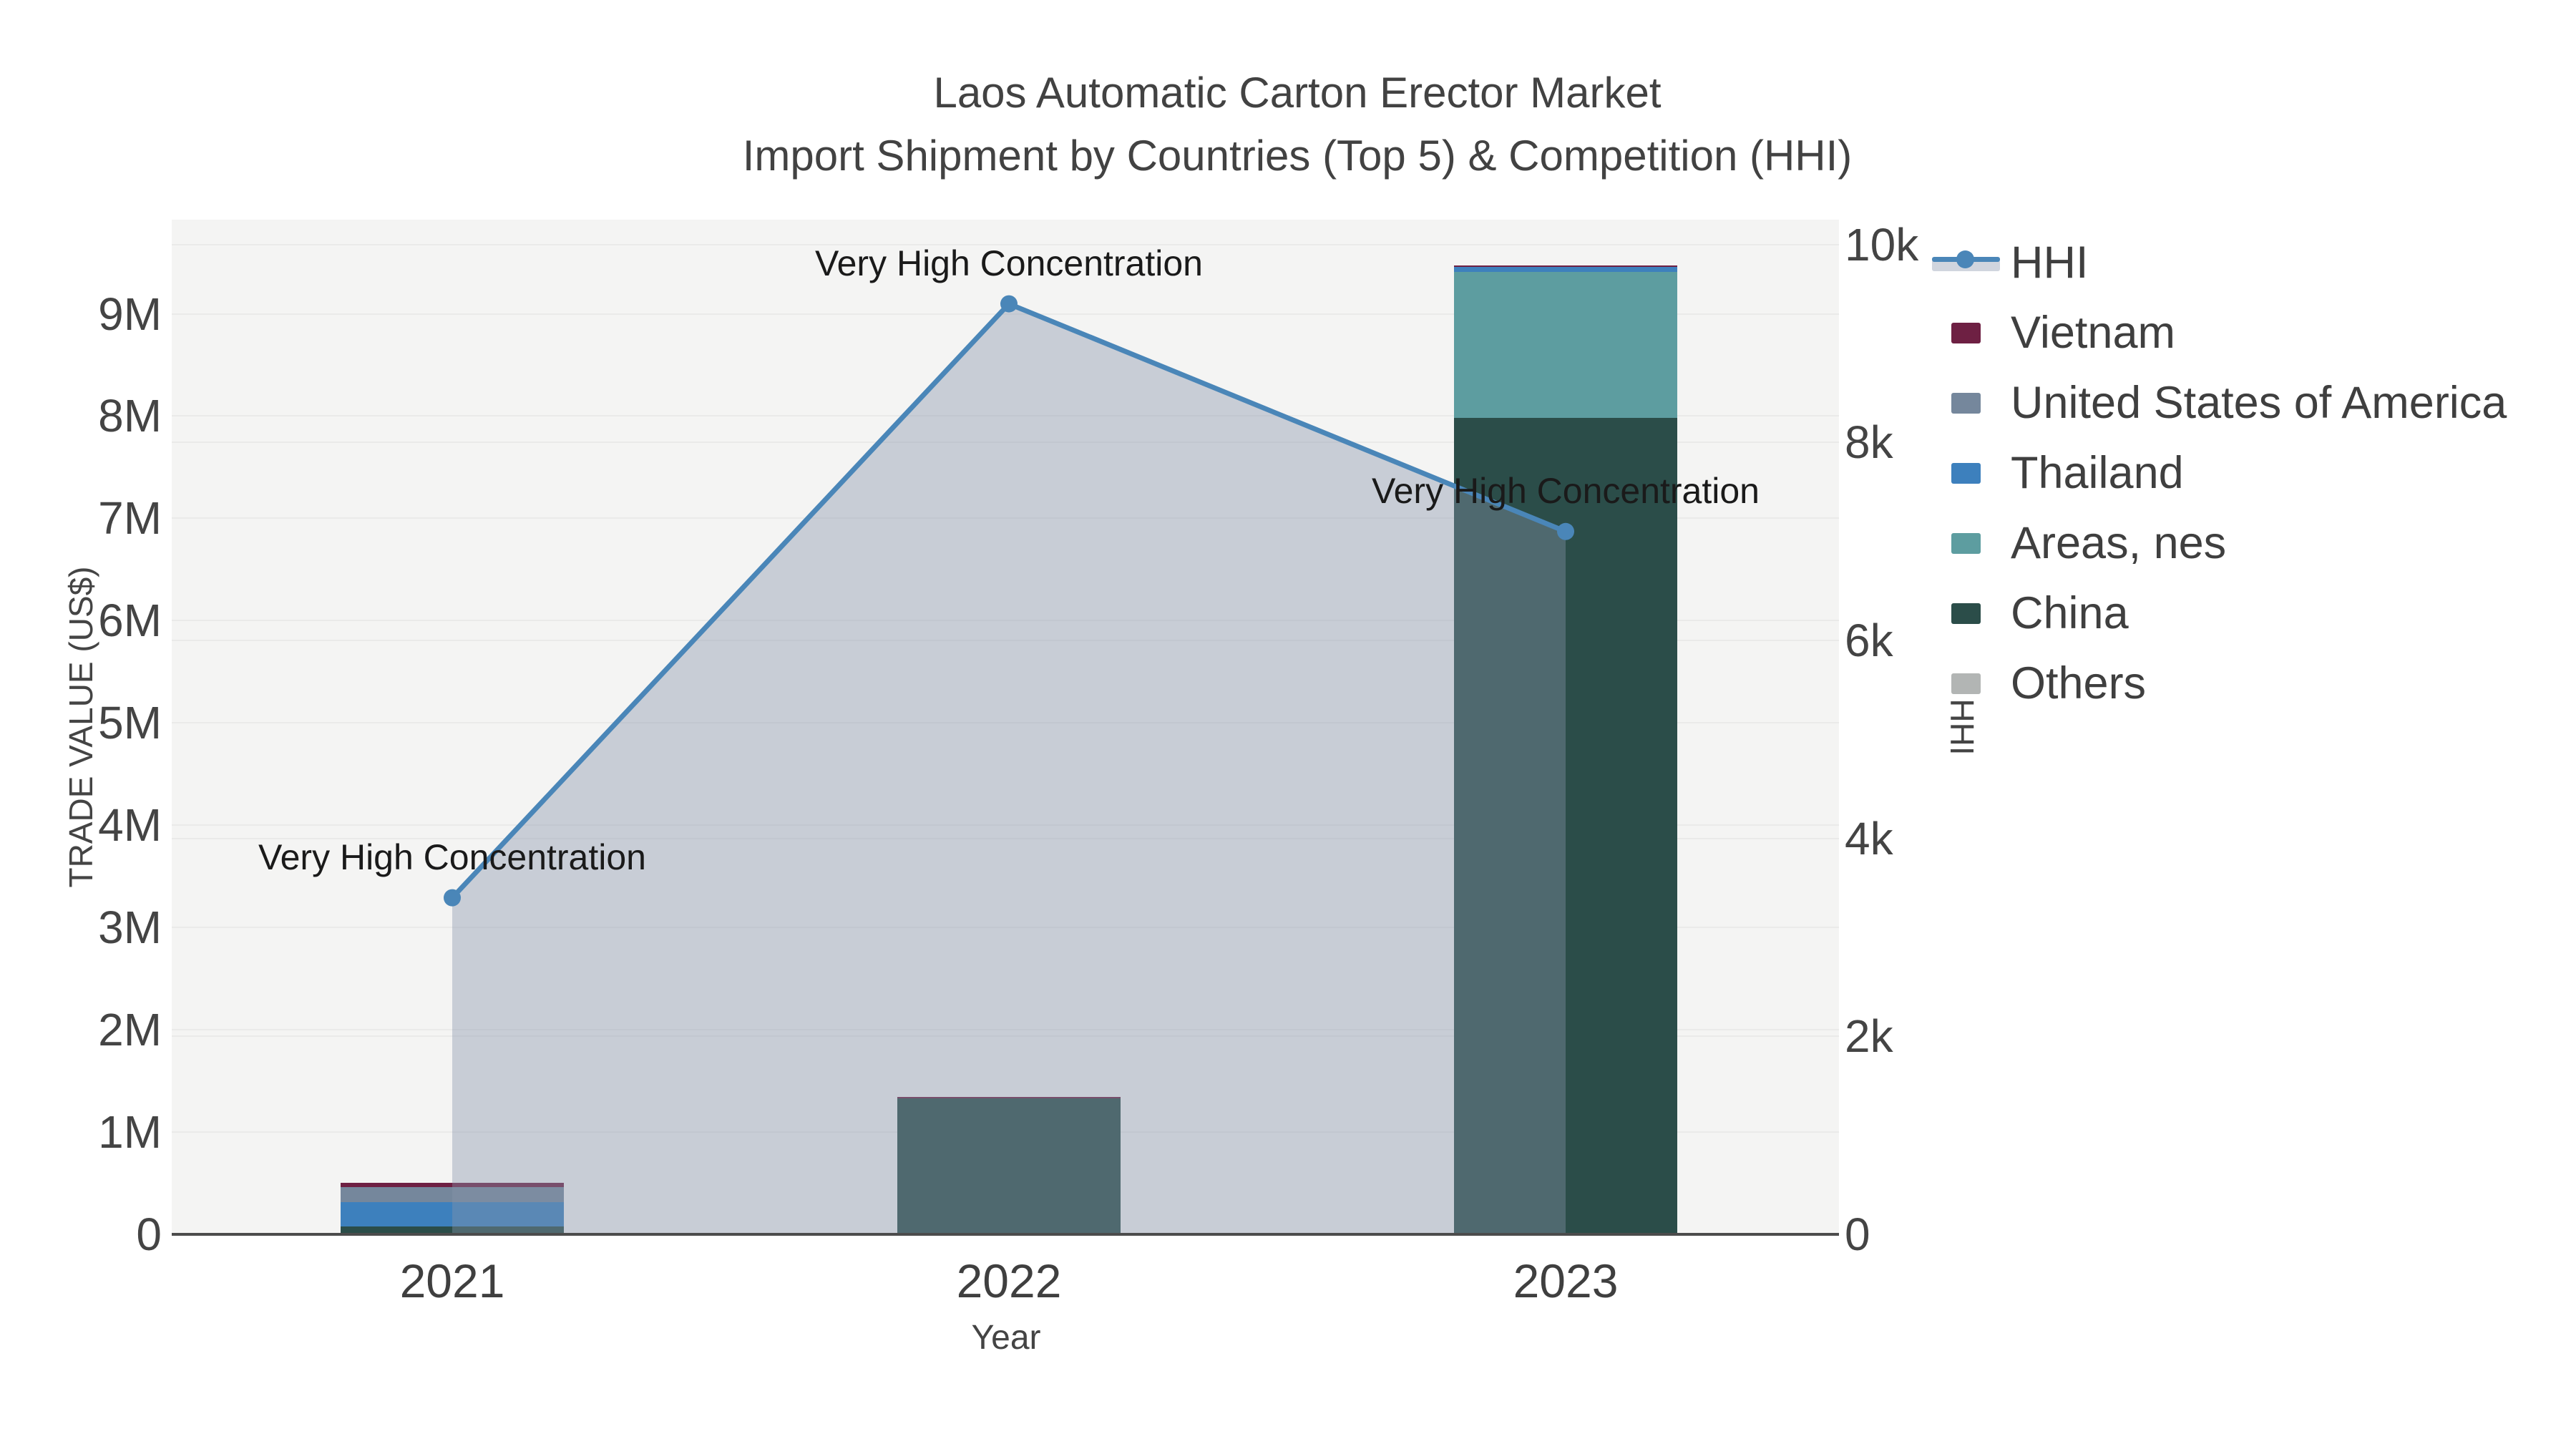 The image size is (2576, 1449). What do you see at coordinates (130, 314) in the screenshot?
I see `y-tick-label: 9M` at bounding box center [130, 314].